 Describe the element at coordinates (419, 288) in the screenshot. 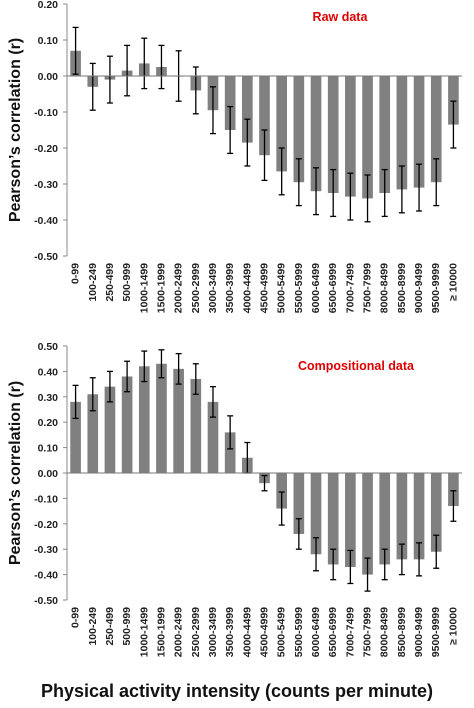

I see `x-tick-label: 9000-9499` at that location.